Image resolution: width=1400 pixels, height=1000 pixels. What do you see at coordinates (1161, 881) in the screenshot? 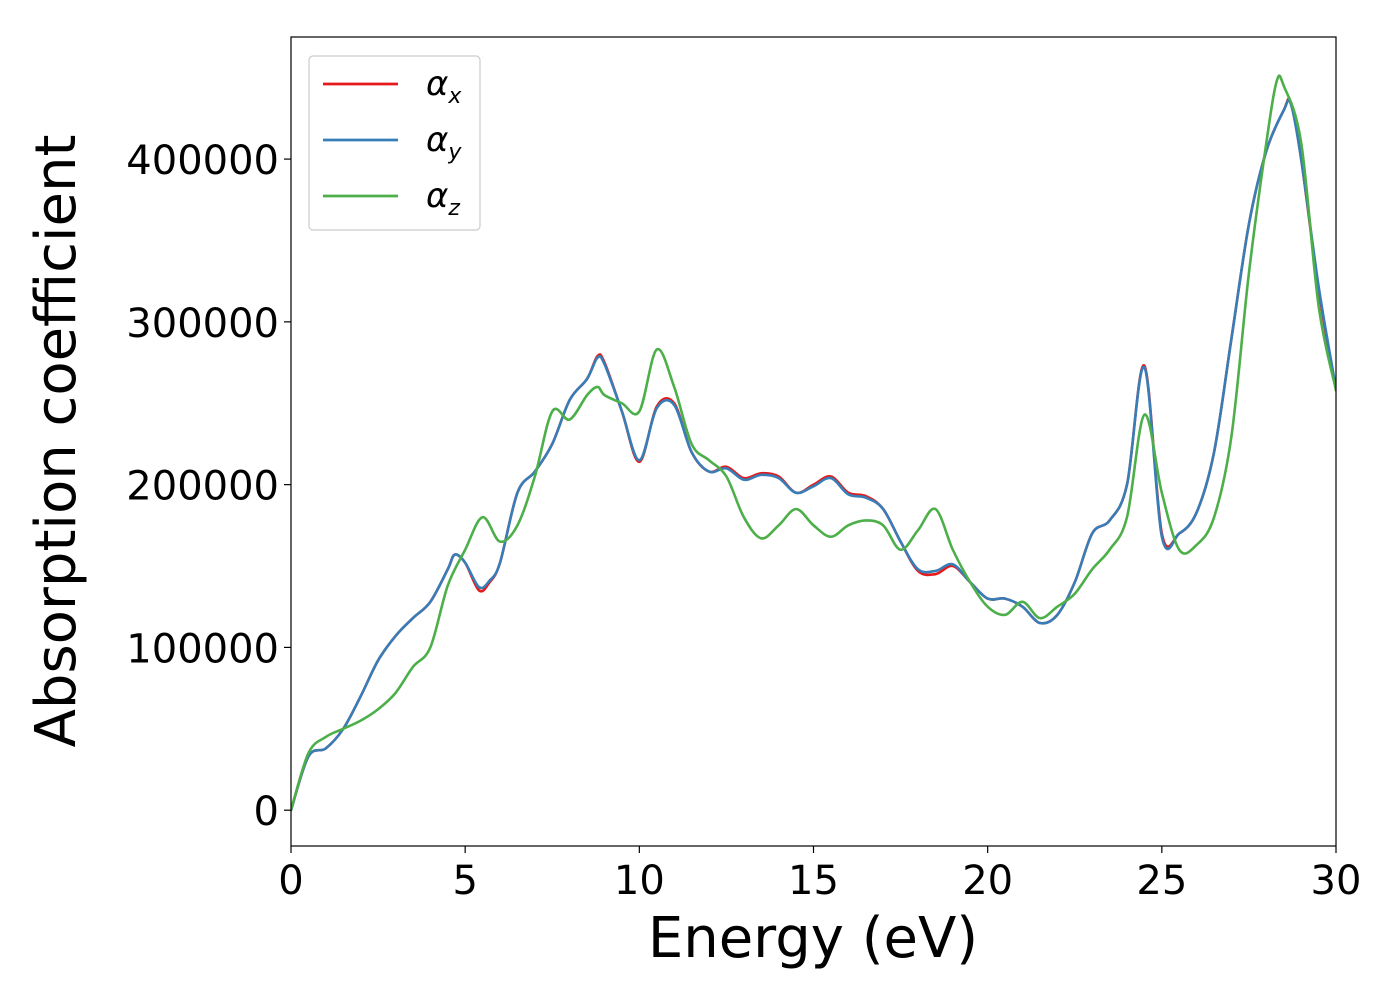
I see `x-tick-label: 25` at bounding box center [1161, 881].